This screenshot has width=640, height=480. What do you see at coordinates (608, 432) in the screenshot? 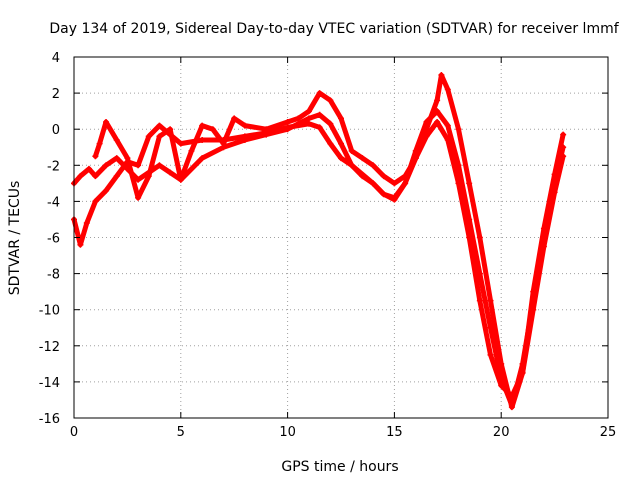
I see `x-tick-label: 25` at bounding box center [608, 432].